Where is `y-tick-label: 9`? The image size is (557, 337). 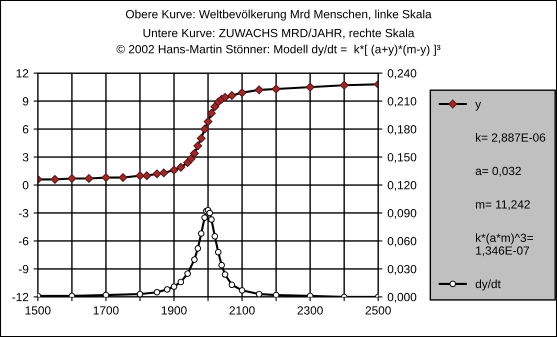 y-tick-label: 9 is located at coordinates (25, 101).